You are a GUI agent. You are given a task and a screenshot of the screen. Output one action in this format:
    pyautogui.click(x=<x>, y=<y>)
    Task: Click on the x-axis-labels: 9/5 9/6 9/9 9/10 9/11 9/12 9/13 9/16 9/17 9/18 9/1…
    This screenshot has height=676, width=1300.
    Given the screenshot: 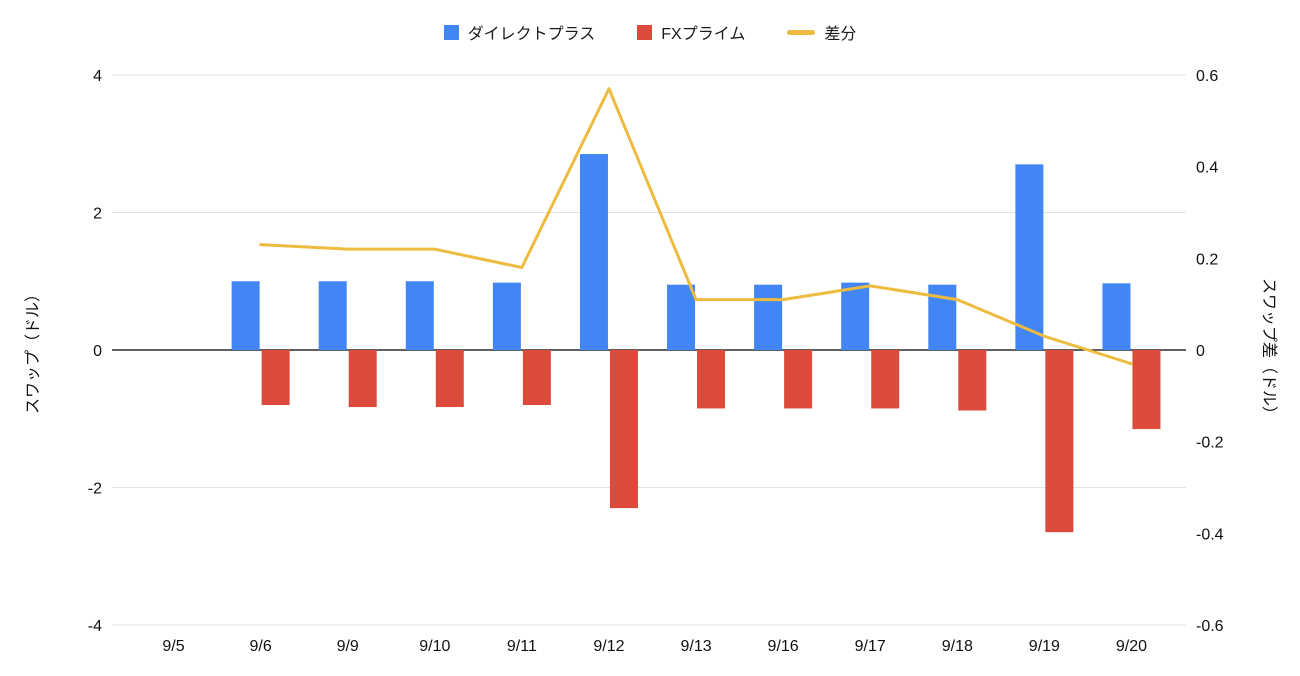 What is the action you would take?
    pyautogui.click(x=654, y=646)
    